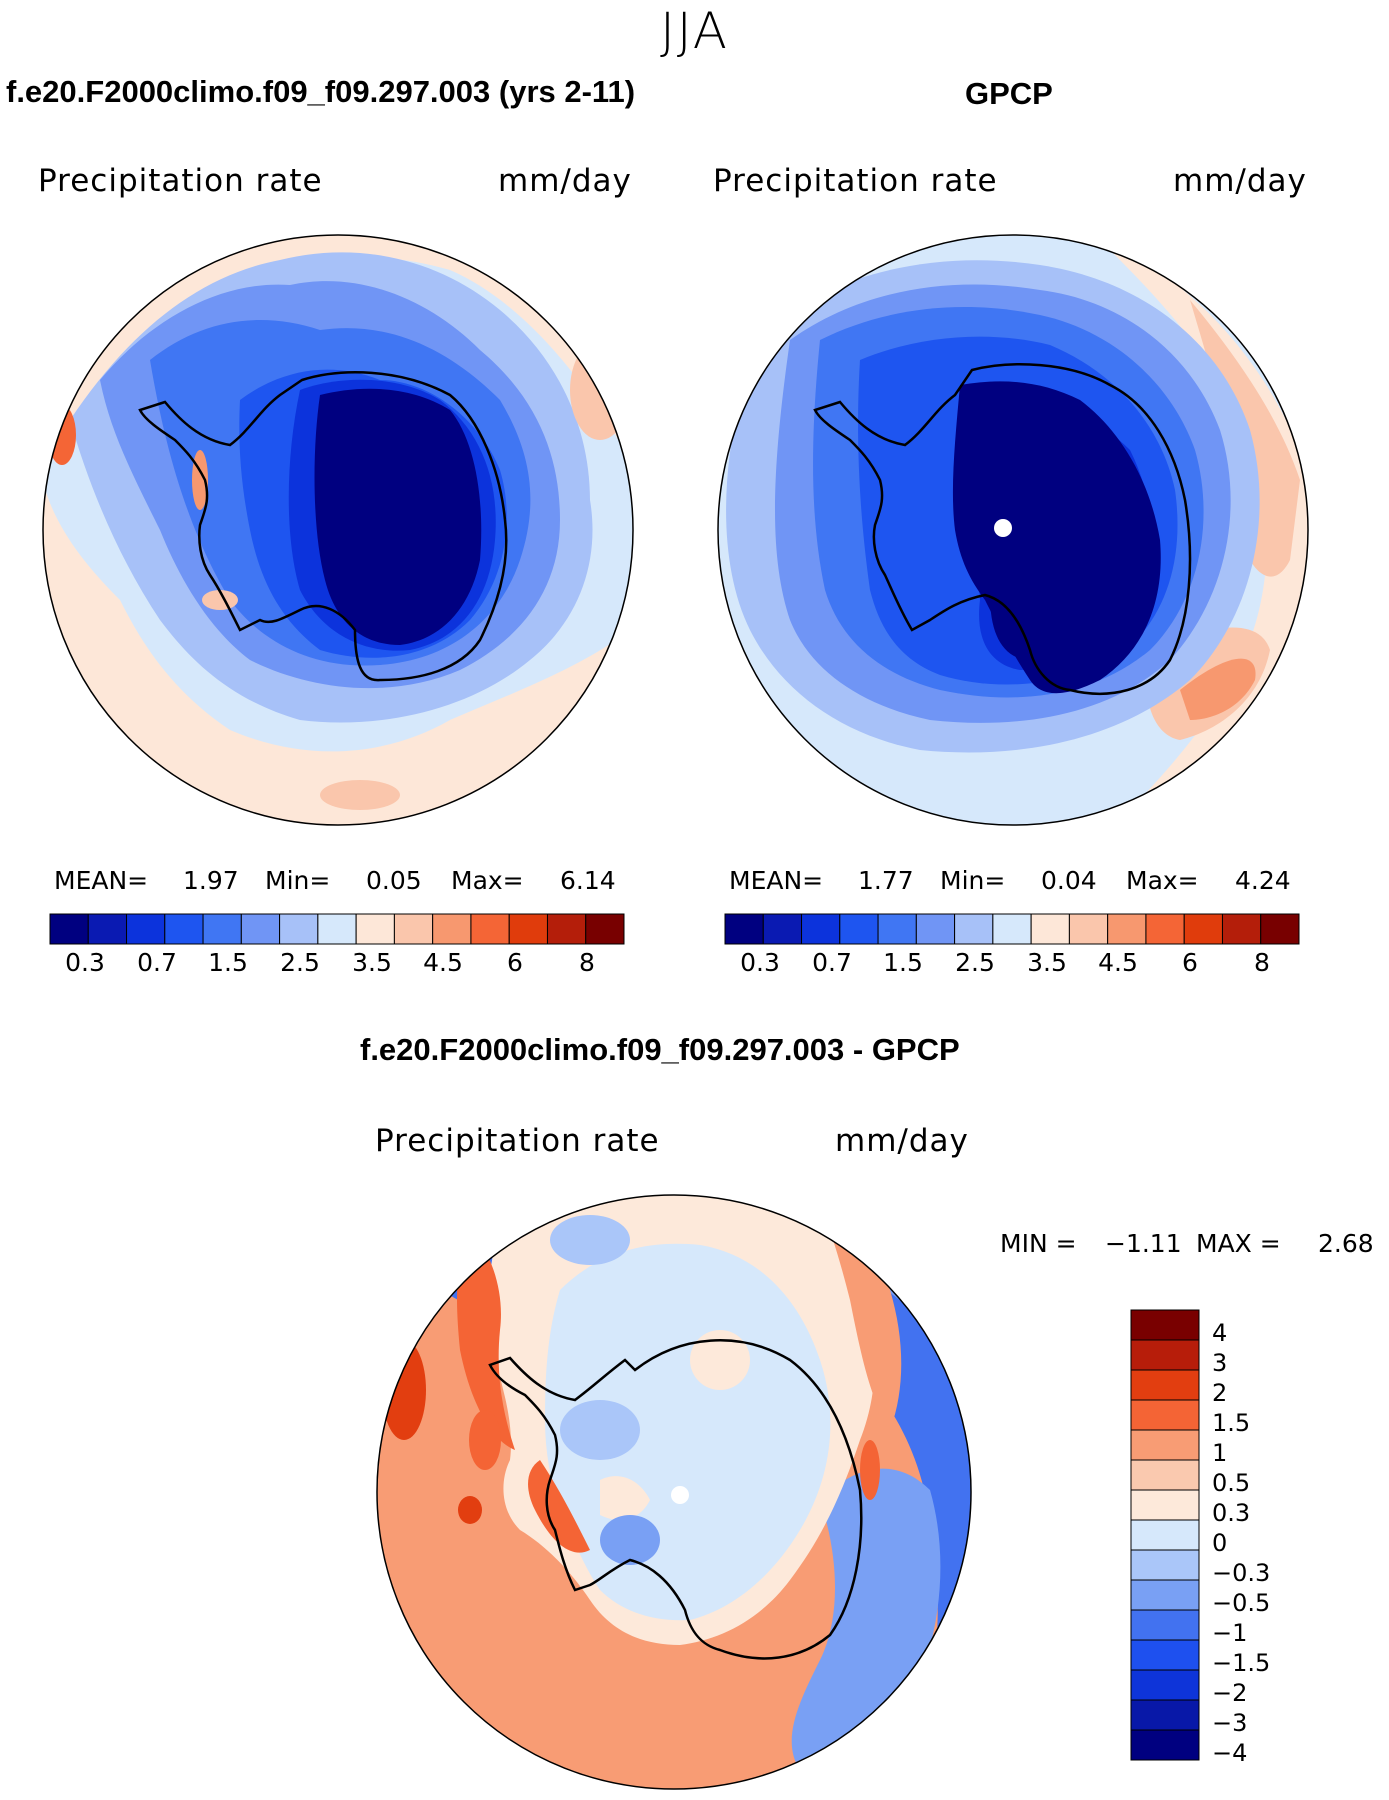 The height and width of the screenshot is (1800, 1389). I want to click on diff-colorbar, so click(1165, 1535).